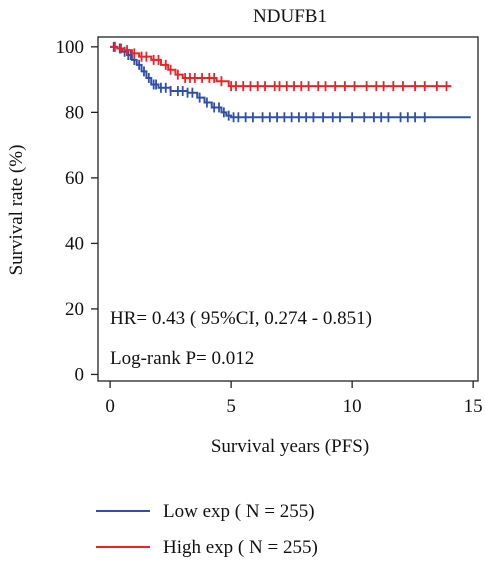 This screenshot has width=485, height=562. What do you see at coordinates (239, 511) in the screenshot?
I see `legend-label-low: Low exp ( N = 255)` at bounding box center [239, 511].